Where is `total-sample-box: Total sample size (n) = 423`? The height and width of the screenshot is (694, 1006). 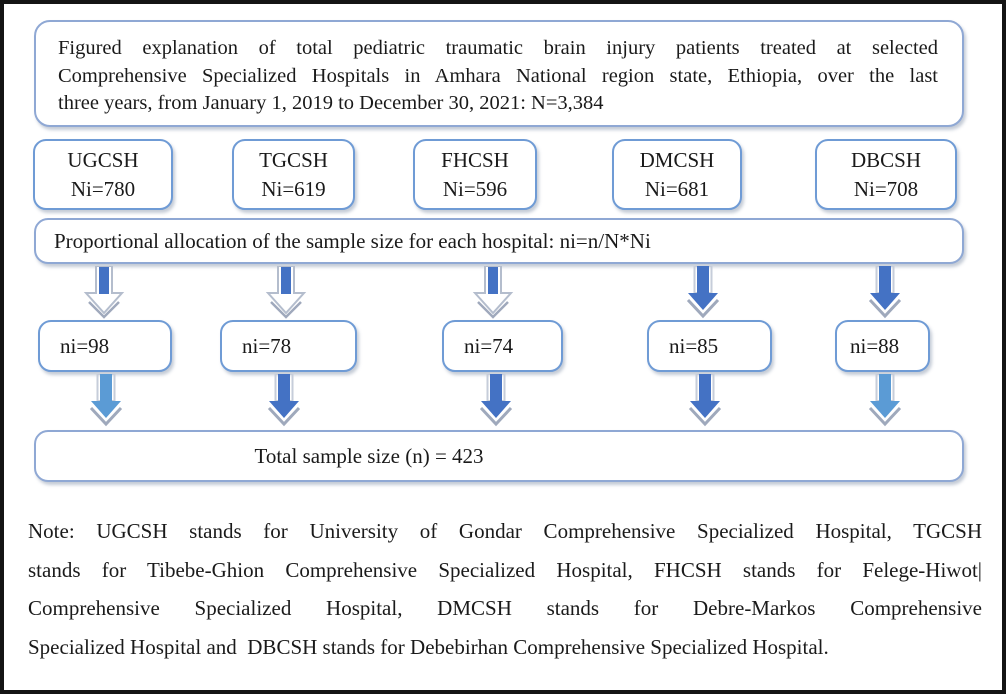
total-sample-box: Total sample size (n) = 423 is located at coordinates (499, 456).